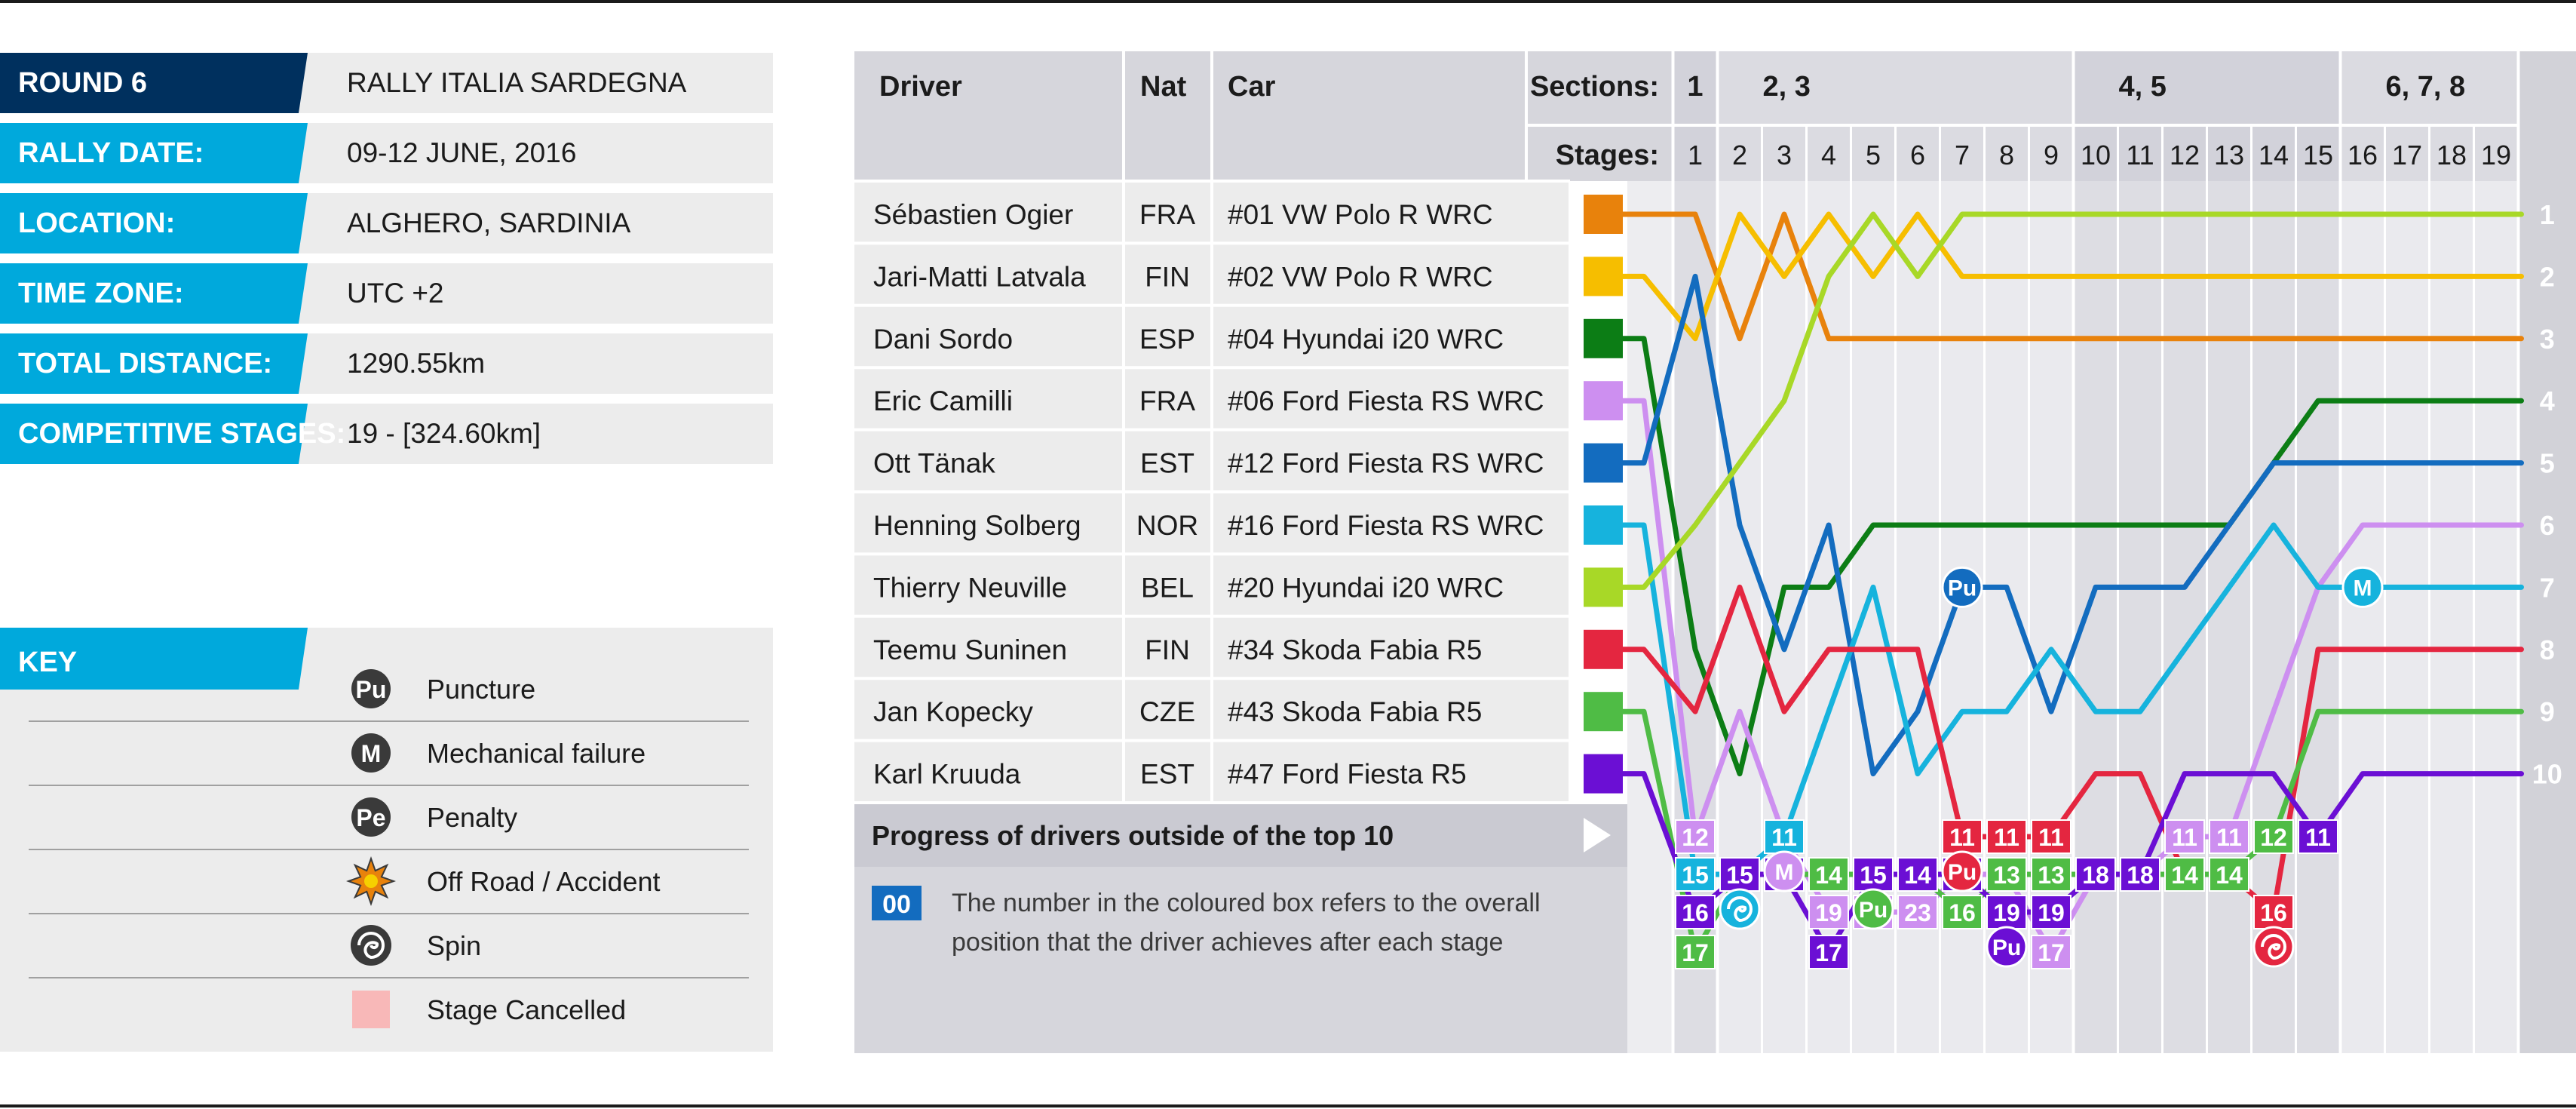  I want to click on stage-number: 6, so click(1917, 155).